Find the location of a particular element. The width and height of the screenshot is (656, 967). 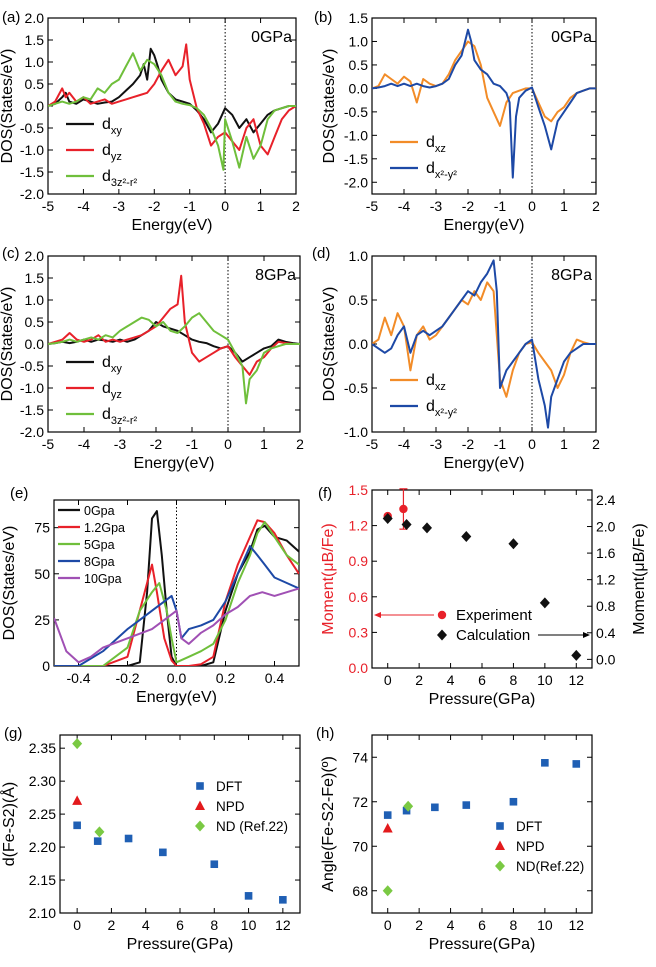

panel-label-e: (e) is located at coordinates (19, 493).